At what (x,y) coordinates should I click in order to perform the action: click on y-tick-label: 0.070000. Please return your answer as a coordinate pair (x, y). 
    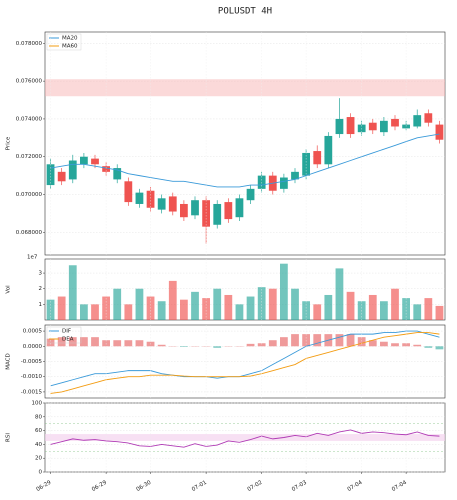
    Looking at the image, I should click on (29, 195).